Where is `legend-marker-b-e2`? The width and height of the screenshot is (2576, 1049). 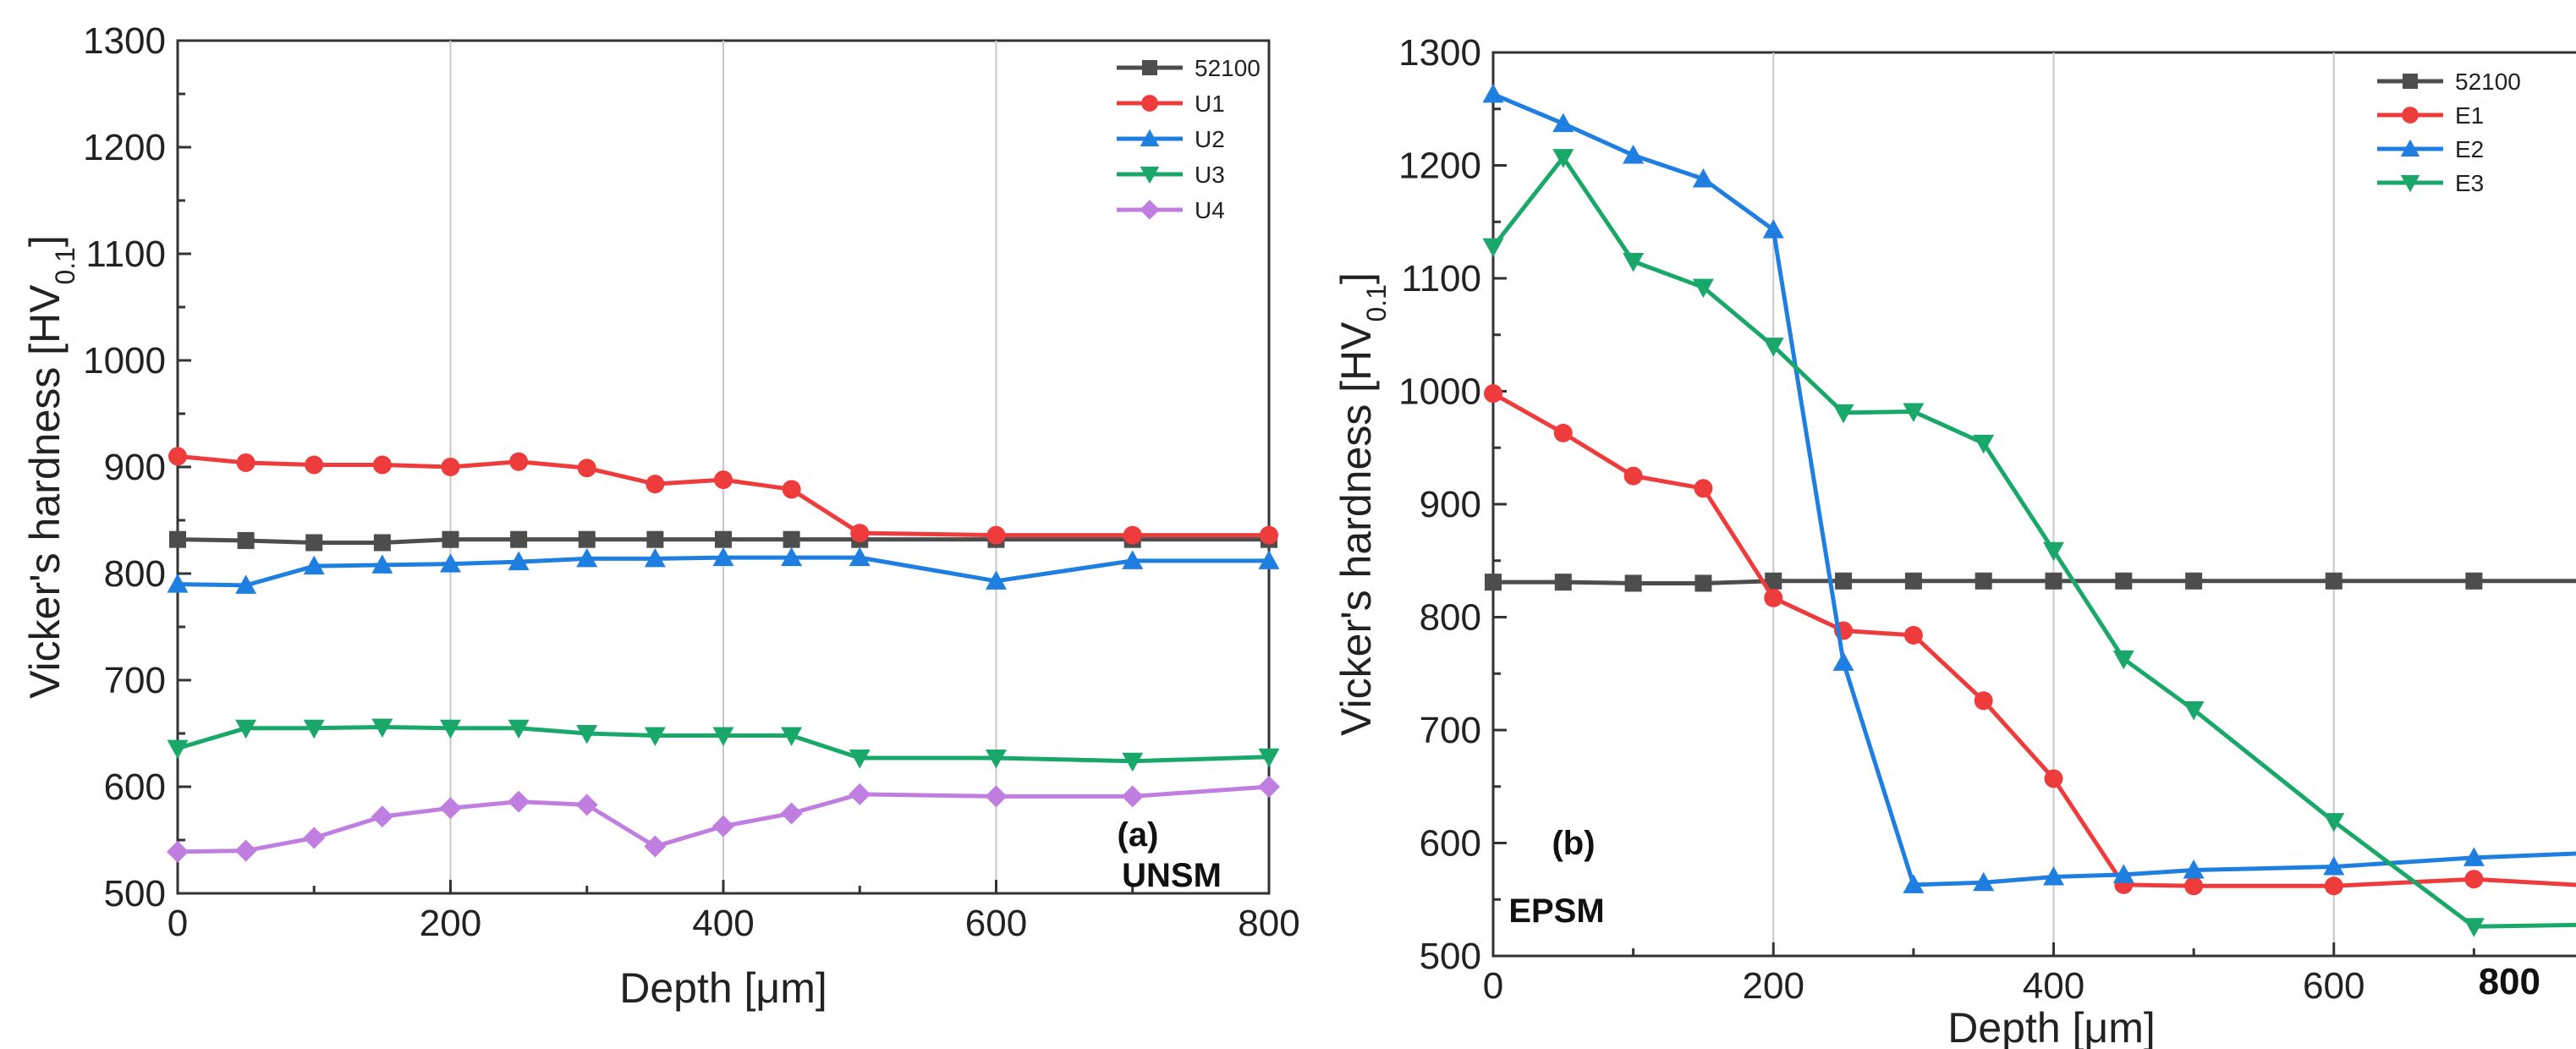
legend-marker-b-e2 is located at coordinates (2410, 148).